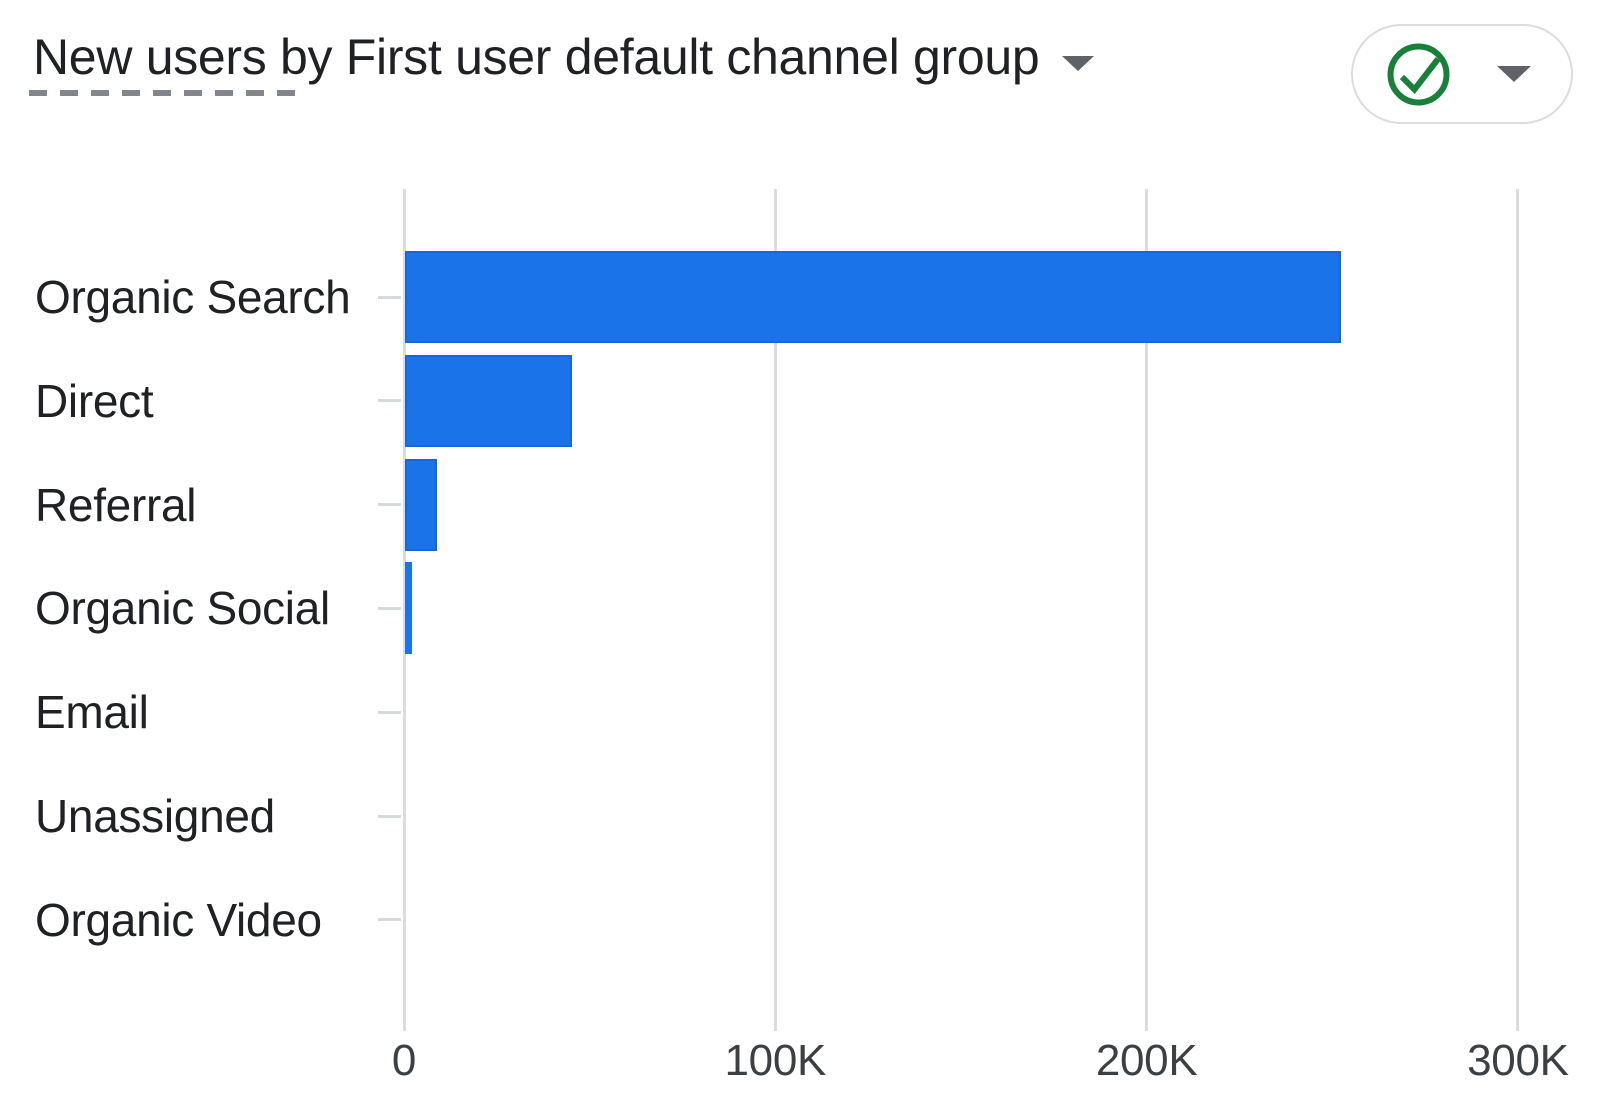  I want to click on check-circle-icon, so click(1418, 74).